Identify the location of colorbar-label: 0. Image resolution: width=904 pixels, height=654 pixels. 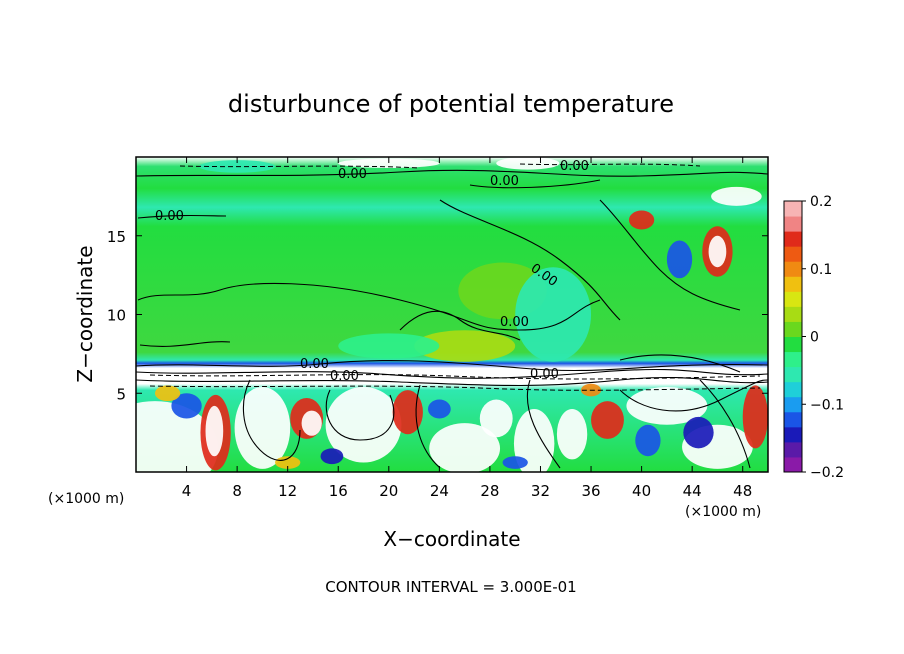
(814, 338).